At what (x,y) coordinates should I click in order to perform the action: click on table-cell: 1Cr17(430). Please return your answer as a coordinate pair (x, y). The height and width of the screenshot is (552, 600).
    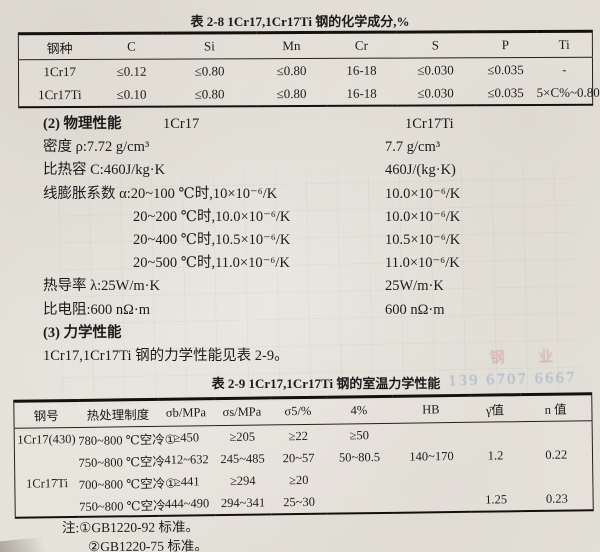
    Looking at the image, I should click on (46, 439).